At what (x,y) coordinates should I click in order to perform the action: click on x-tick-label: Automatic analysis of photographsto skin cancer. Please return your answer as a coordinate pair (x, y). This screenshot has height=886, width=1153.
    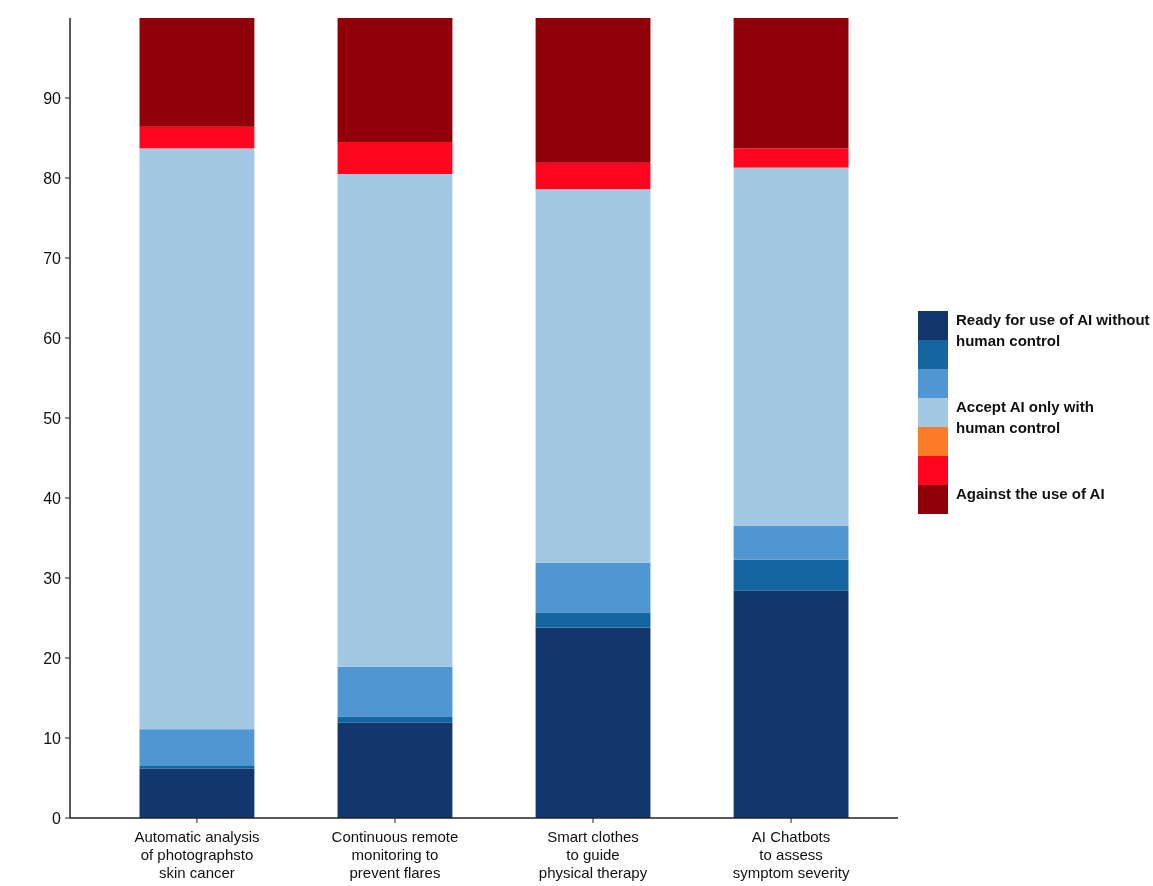
    Looking at the image, I should click on (197, 854).